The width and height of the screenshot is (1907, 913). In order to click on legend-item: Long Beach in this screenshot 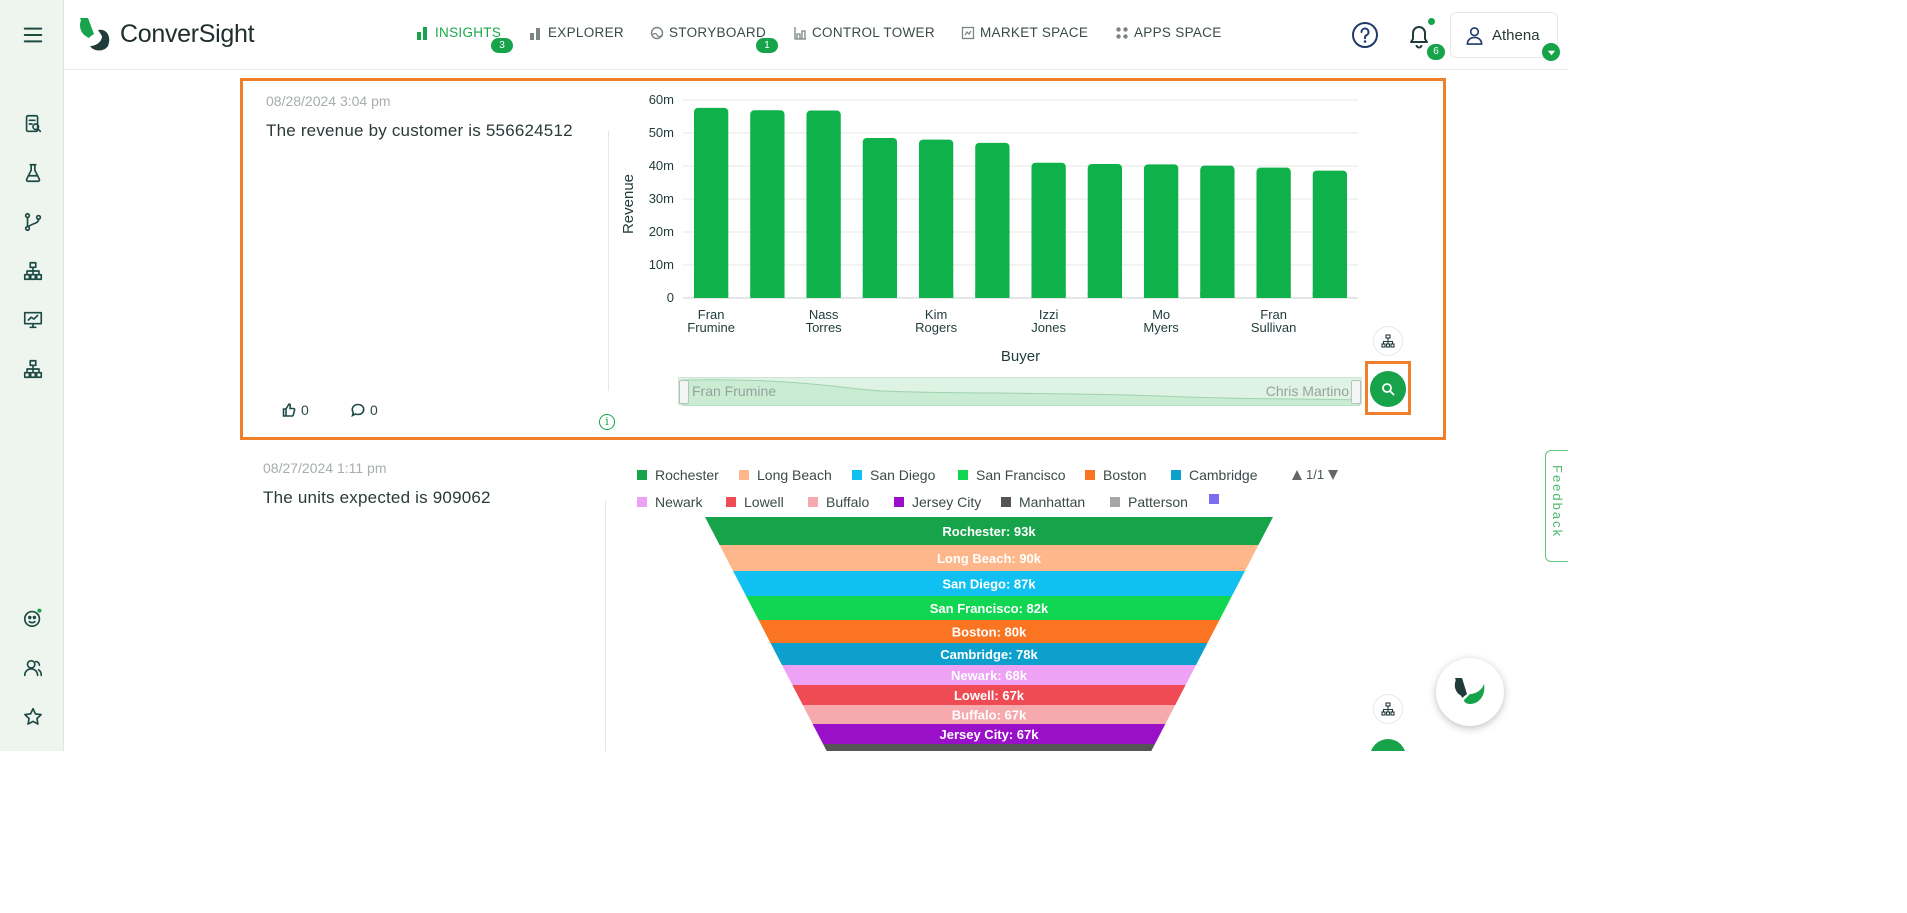, I will do `click(785, 475)`.